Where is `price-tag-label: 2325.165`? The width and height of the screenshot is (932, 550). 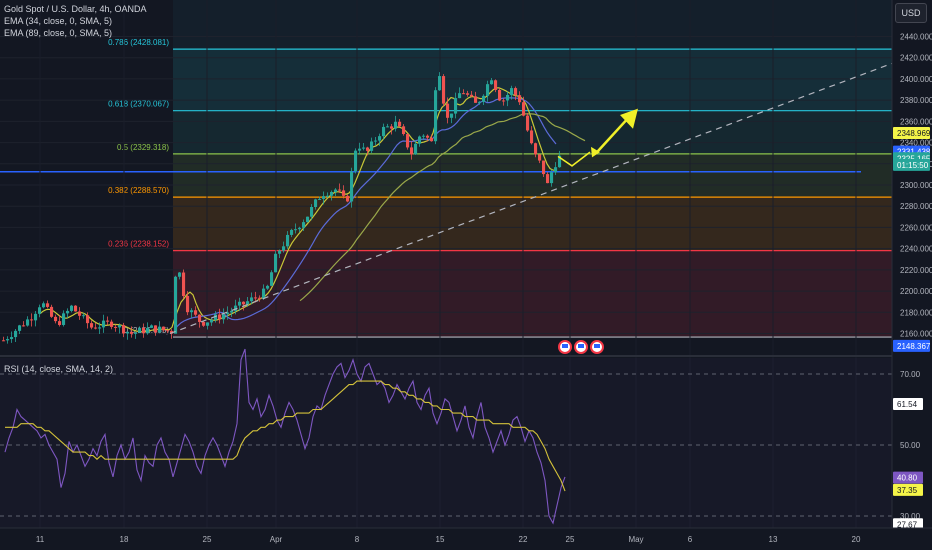 price-tag-label: 2325.165 is located at coordinates (914, 158).